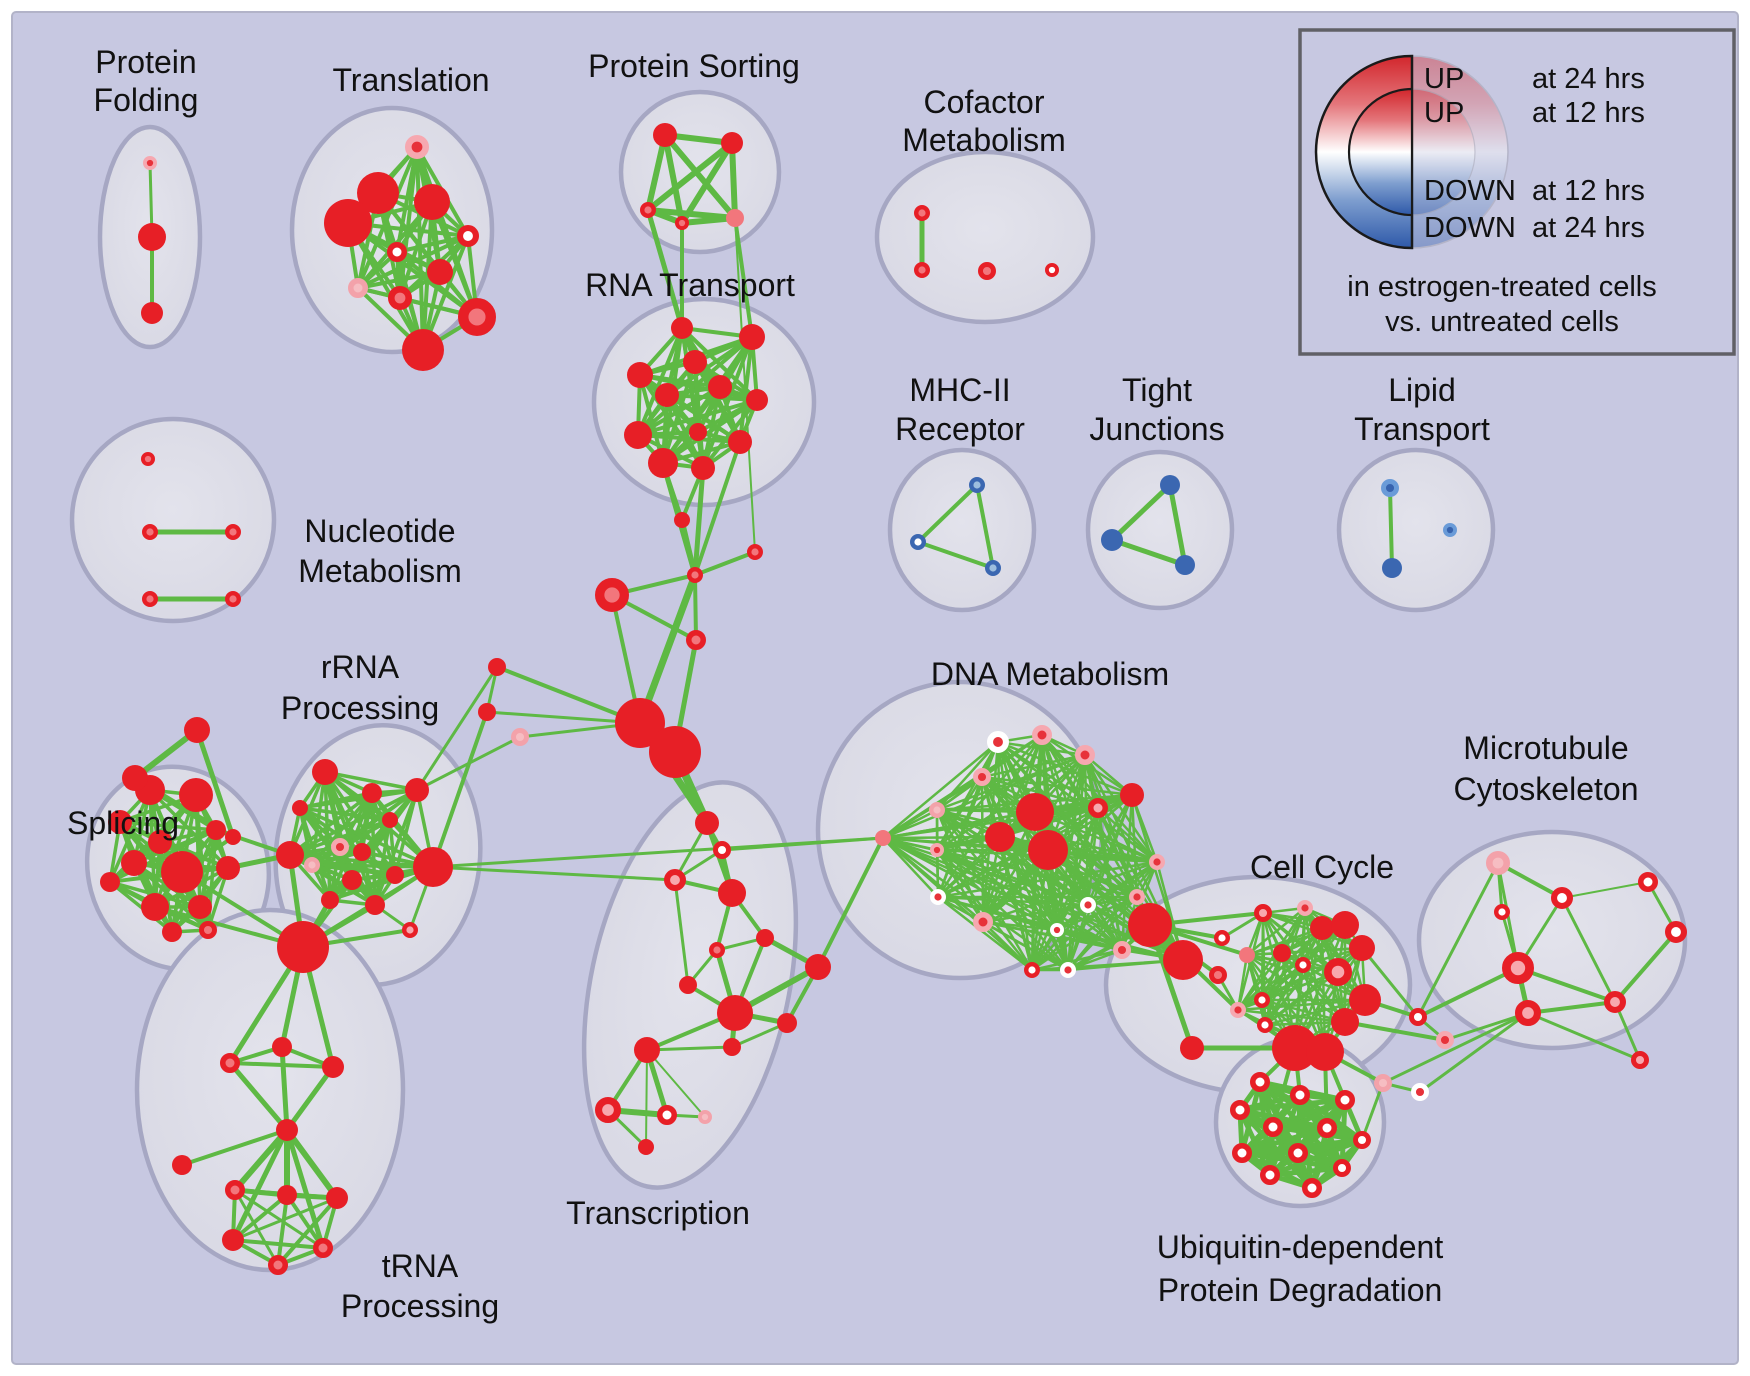  I want to click on legend-box, so click(1517, 192).